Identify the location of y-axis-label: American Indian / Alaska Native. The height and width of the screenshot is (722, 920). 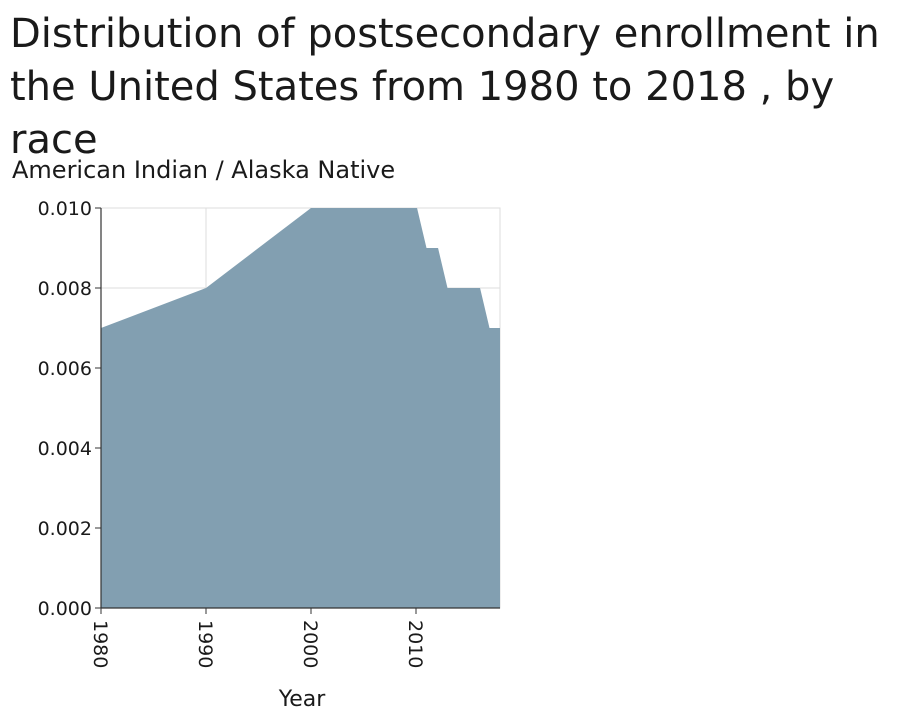
(204, 170).